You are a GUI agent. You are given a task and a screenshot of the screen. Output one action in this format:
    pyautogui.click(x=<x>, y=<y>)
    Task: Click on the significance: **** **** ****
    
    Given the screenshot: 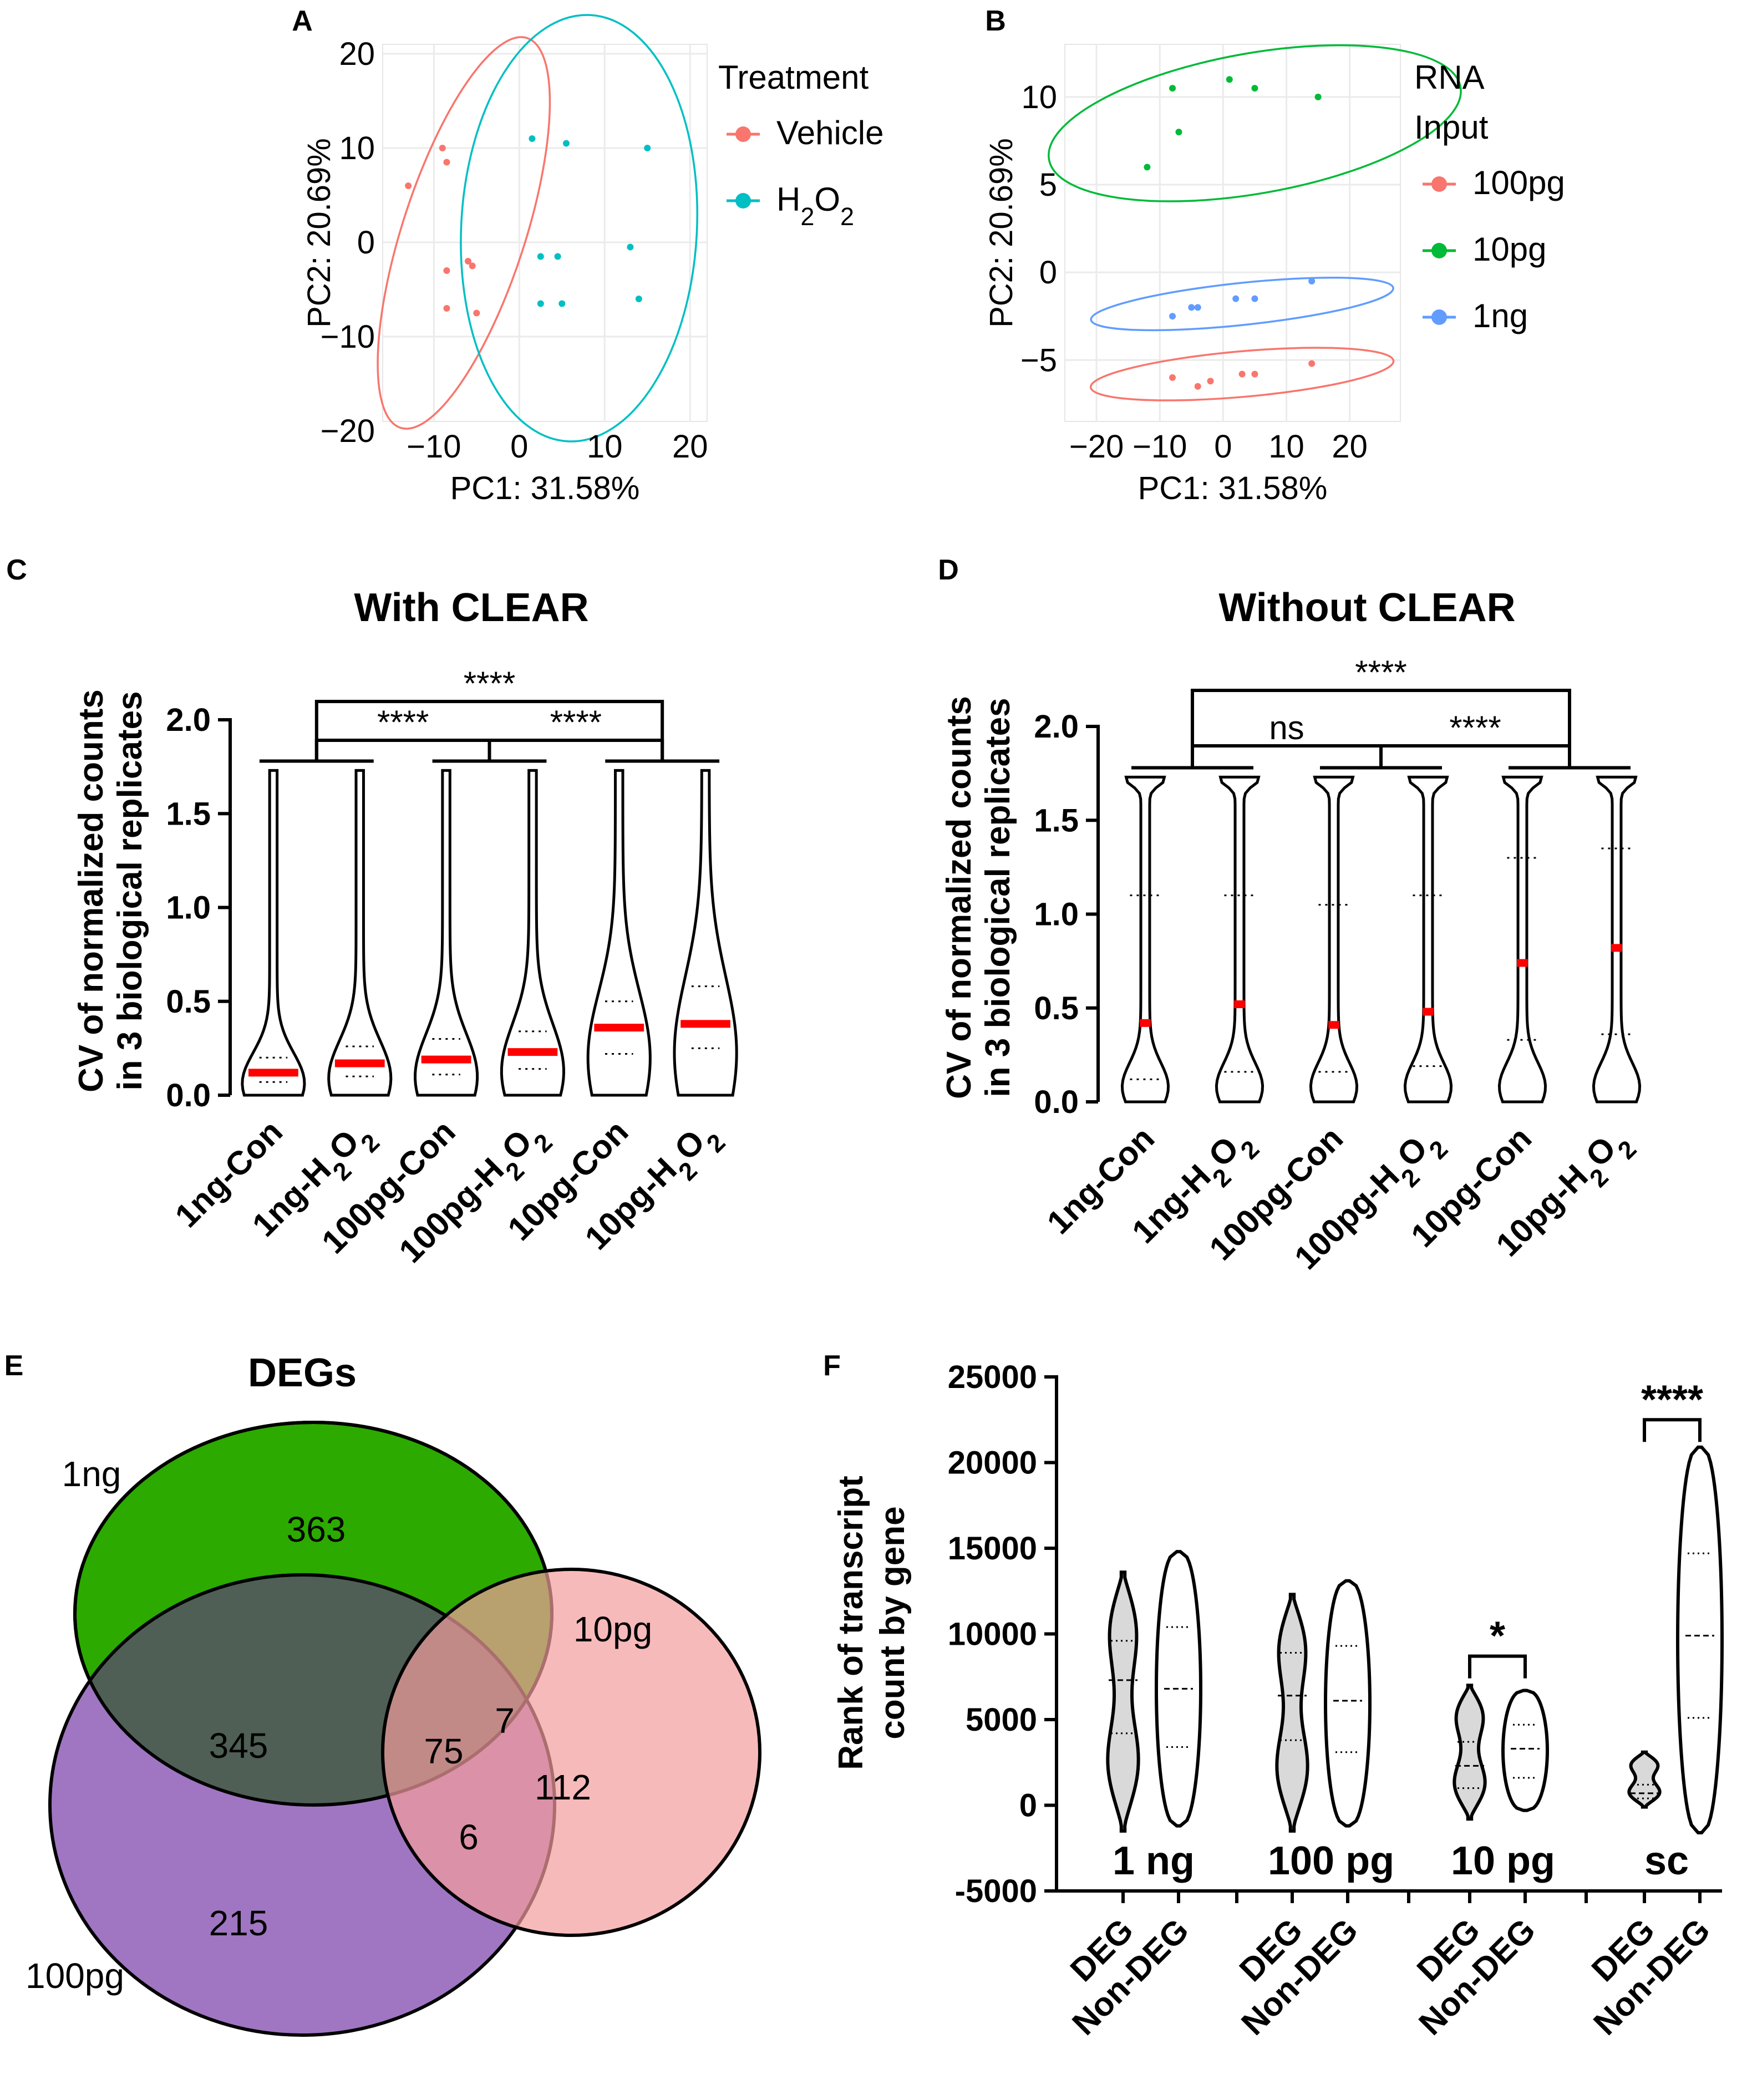 What is the action you would take?
    pyautogui.click(x=490, y=714)
    